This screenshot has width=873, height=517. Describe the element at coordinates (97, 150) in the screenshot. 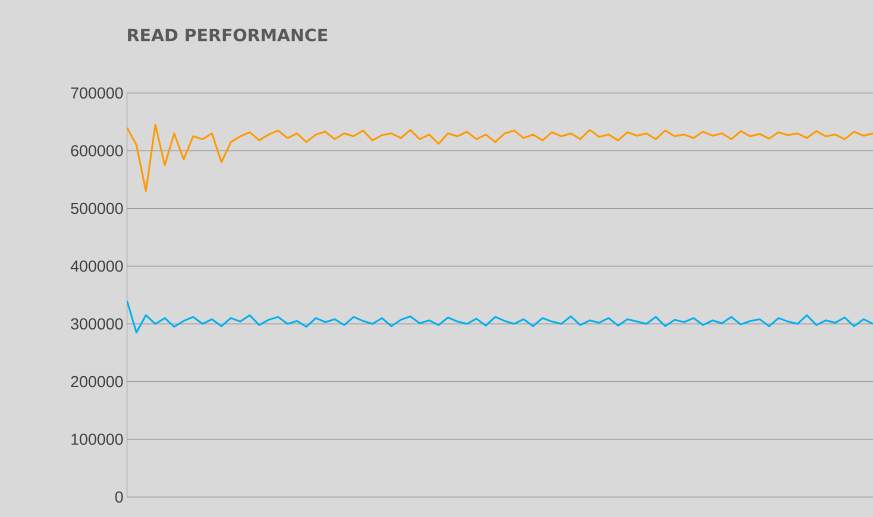

I see `y-tick-label: 600000` at that location.